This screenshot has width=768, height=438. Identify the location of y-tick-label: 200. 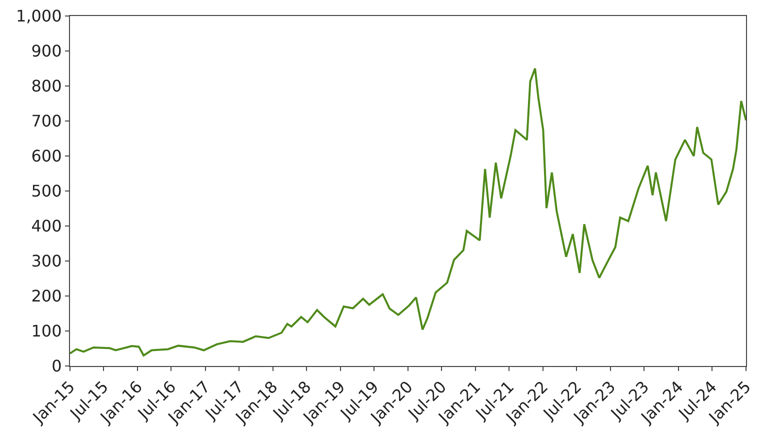
(46, 296).